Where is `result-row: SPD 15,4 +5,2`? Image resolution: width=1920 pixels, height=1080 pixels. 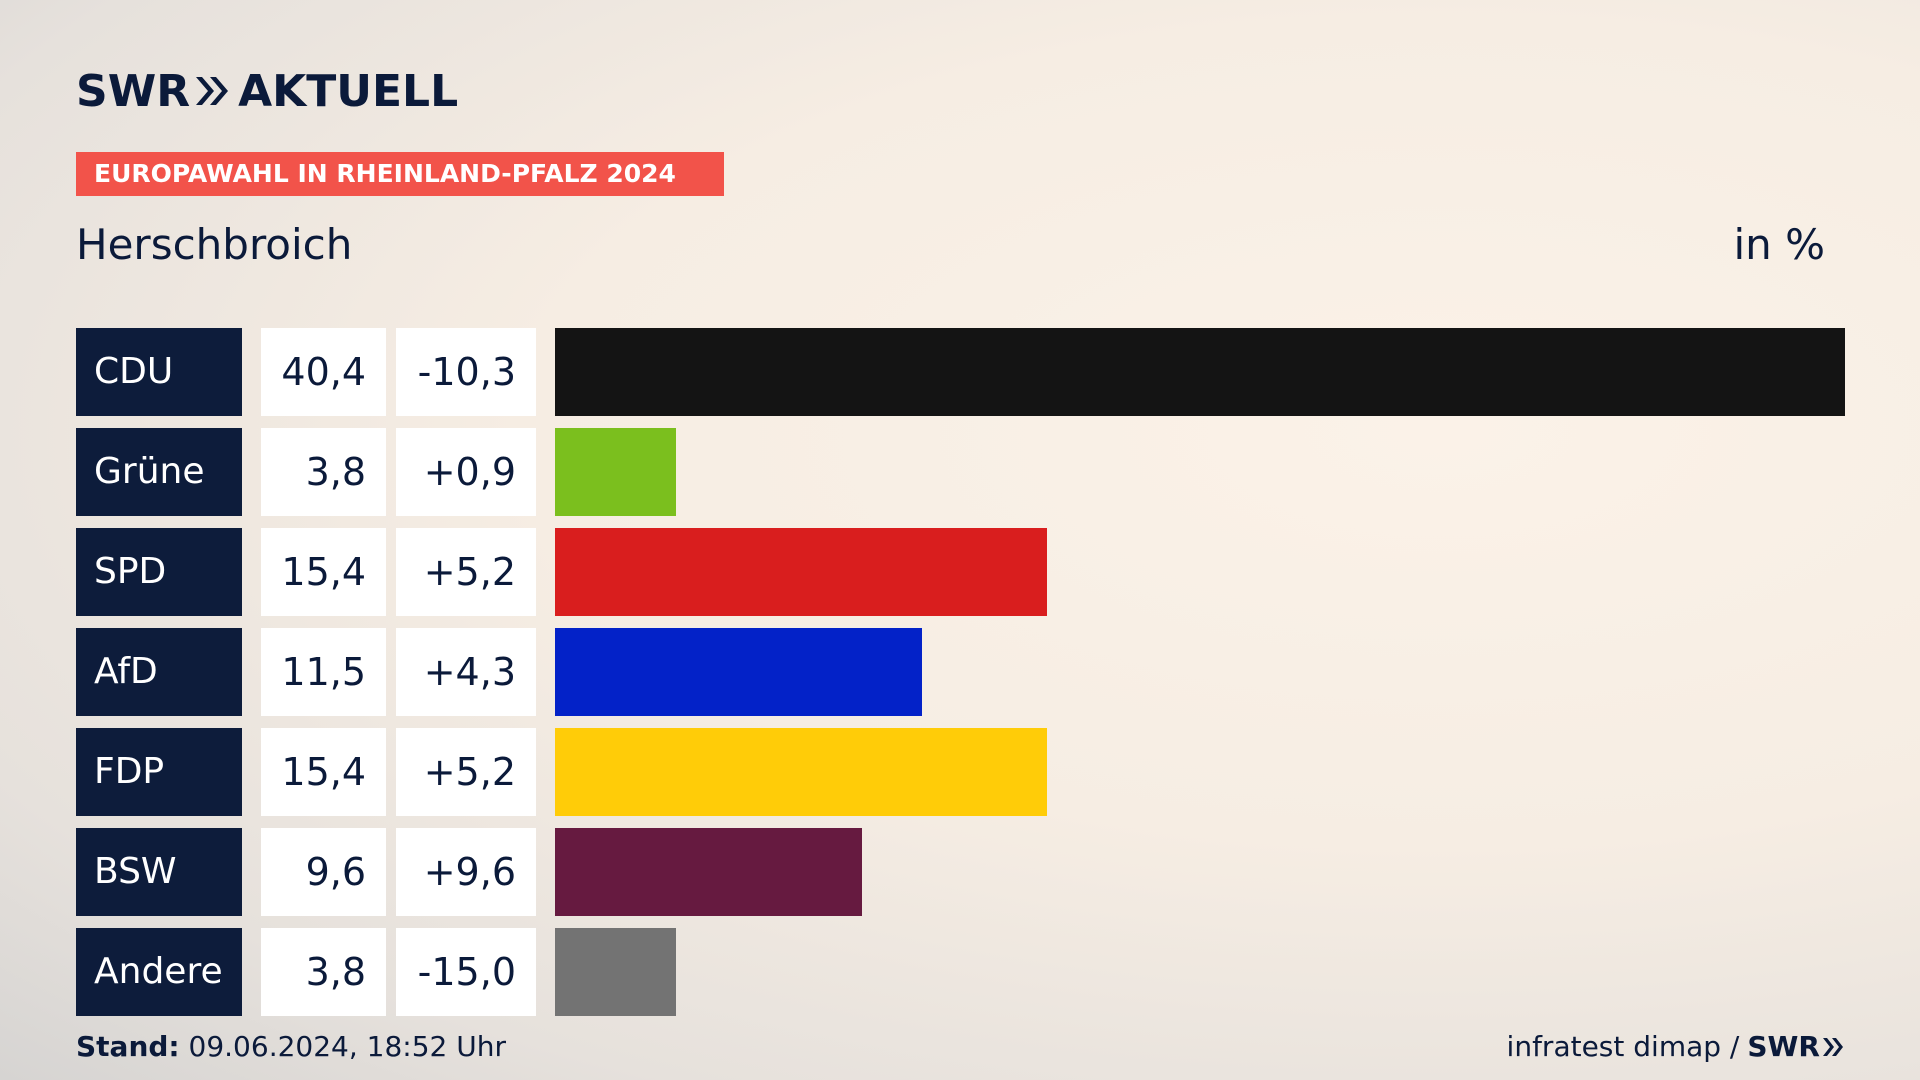
result-row: SPD 15,4 +5,2 is located at coordinates (961, 572).